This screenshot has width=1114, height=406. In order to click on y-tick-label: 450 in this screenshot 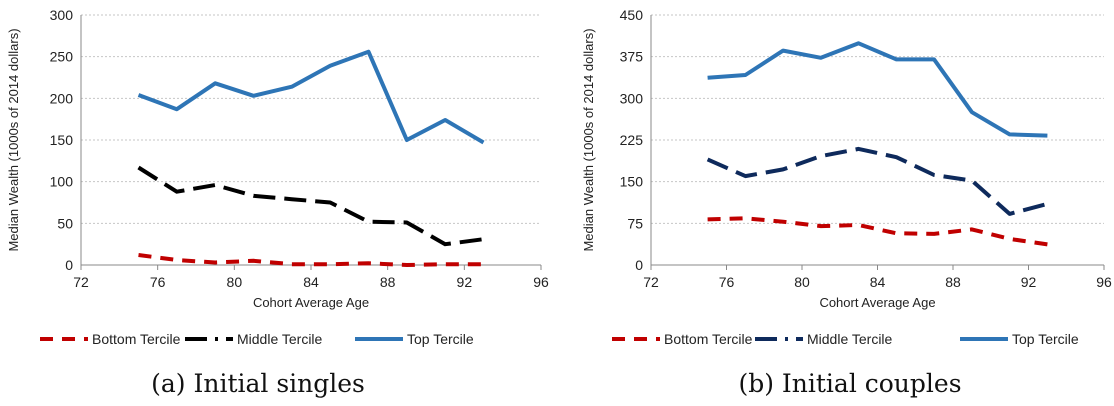, I will do `click(632, 15)`.